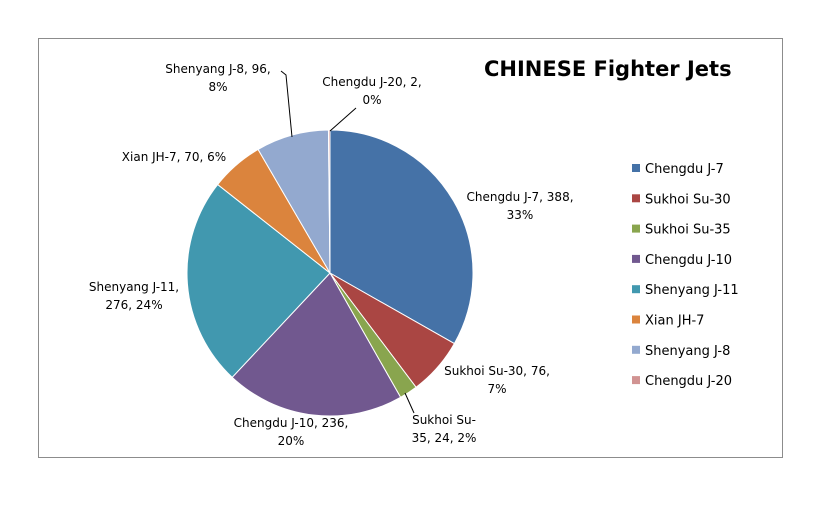 This screenshot has width=830, height=508. I want to click on data-label: Chengdu J-20, 2, 0%, so click(371, 91).